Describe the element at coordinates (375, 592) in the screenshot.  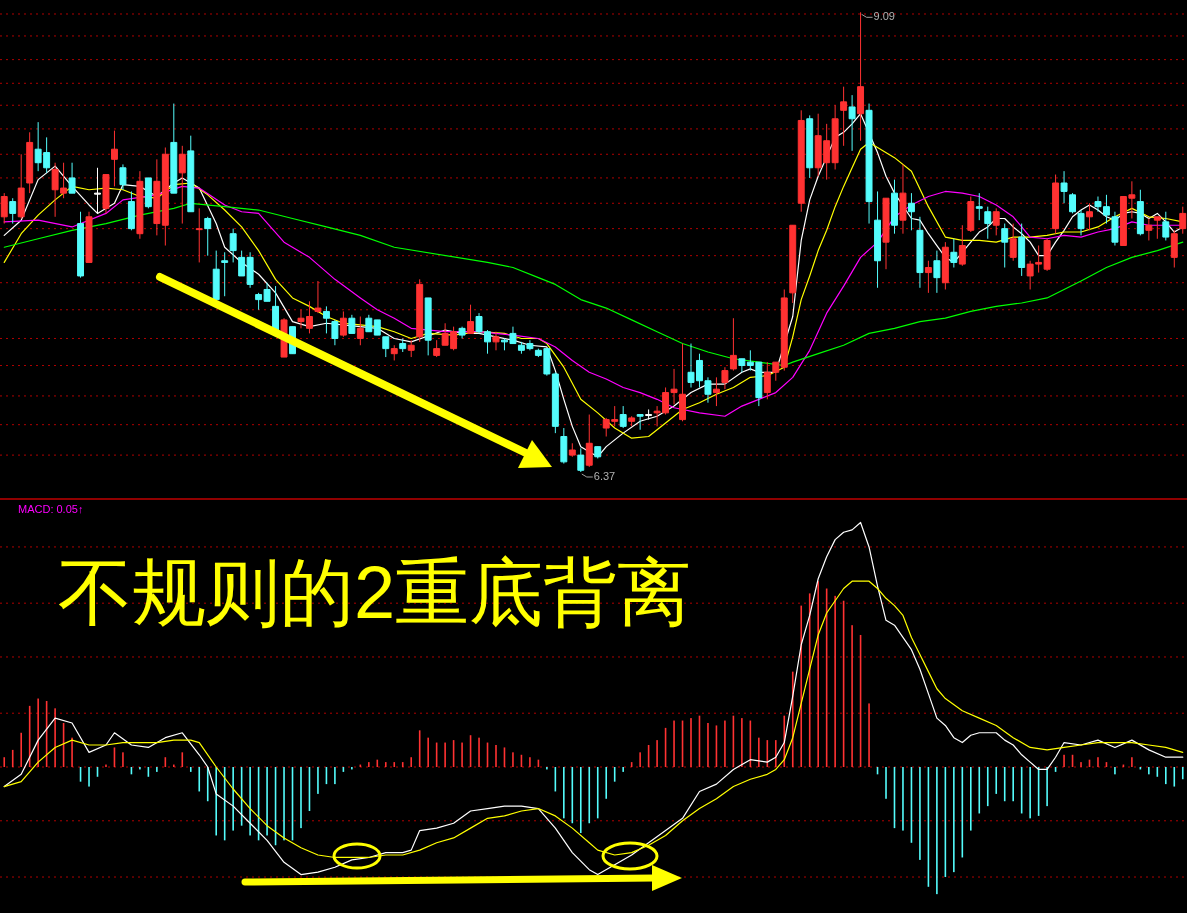
I see `chart-title: 不规则的2重底背离` at that location.